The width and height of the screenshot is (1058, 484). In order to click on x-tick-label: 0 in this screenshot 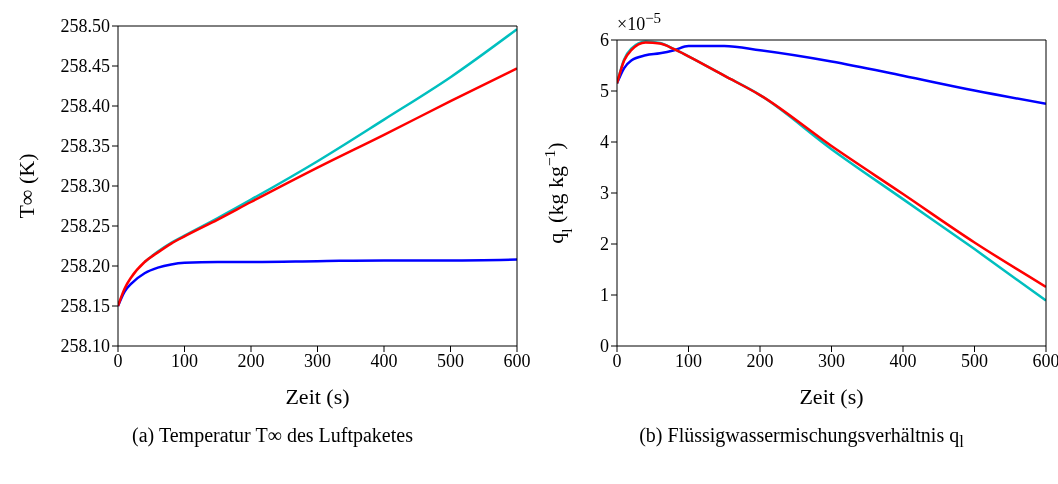, I will do `click(118, 360)`.